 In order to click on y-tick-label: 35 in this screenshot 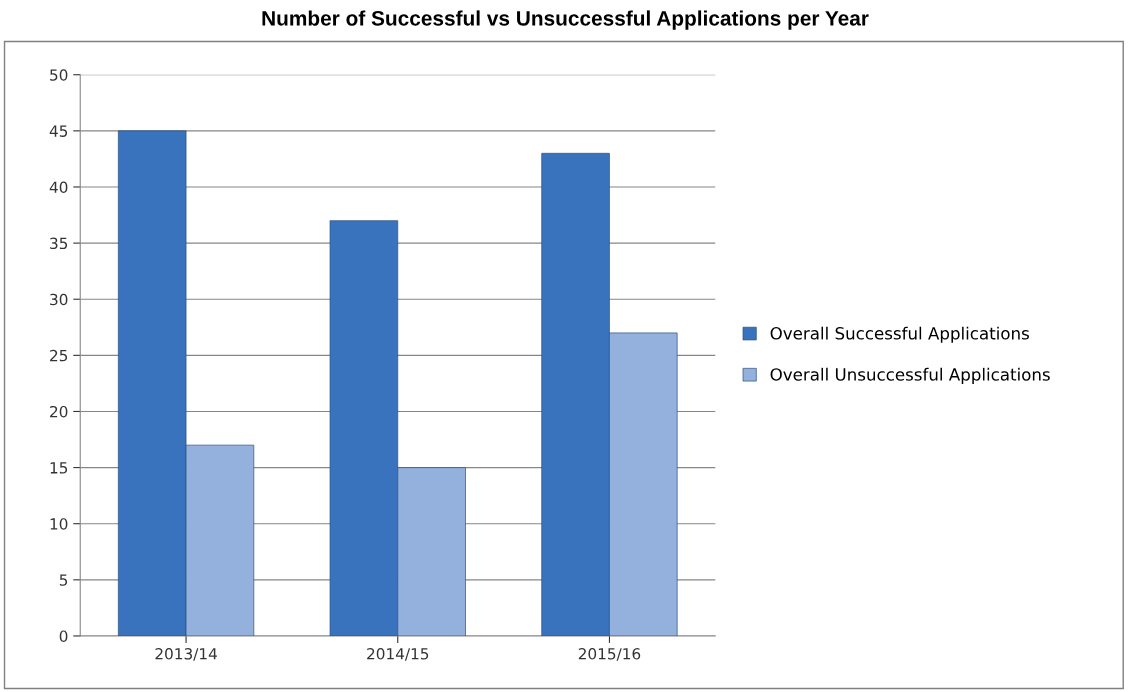, I will do `click(59, 243)`.